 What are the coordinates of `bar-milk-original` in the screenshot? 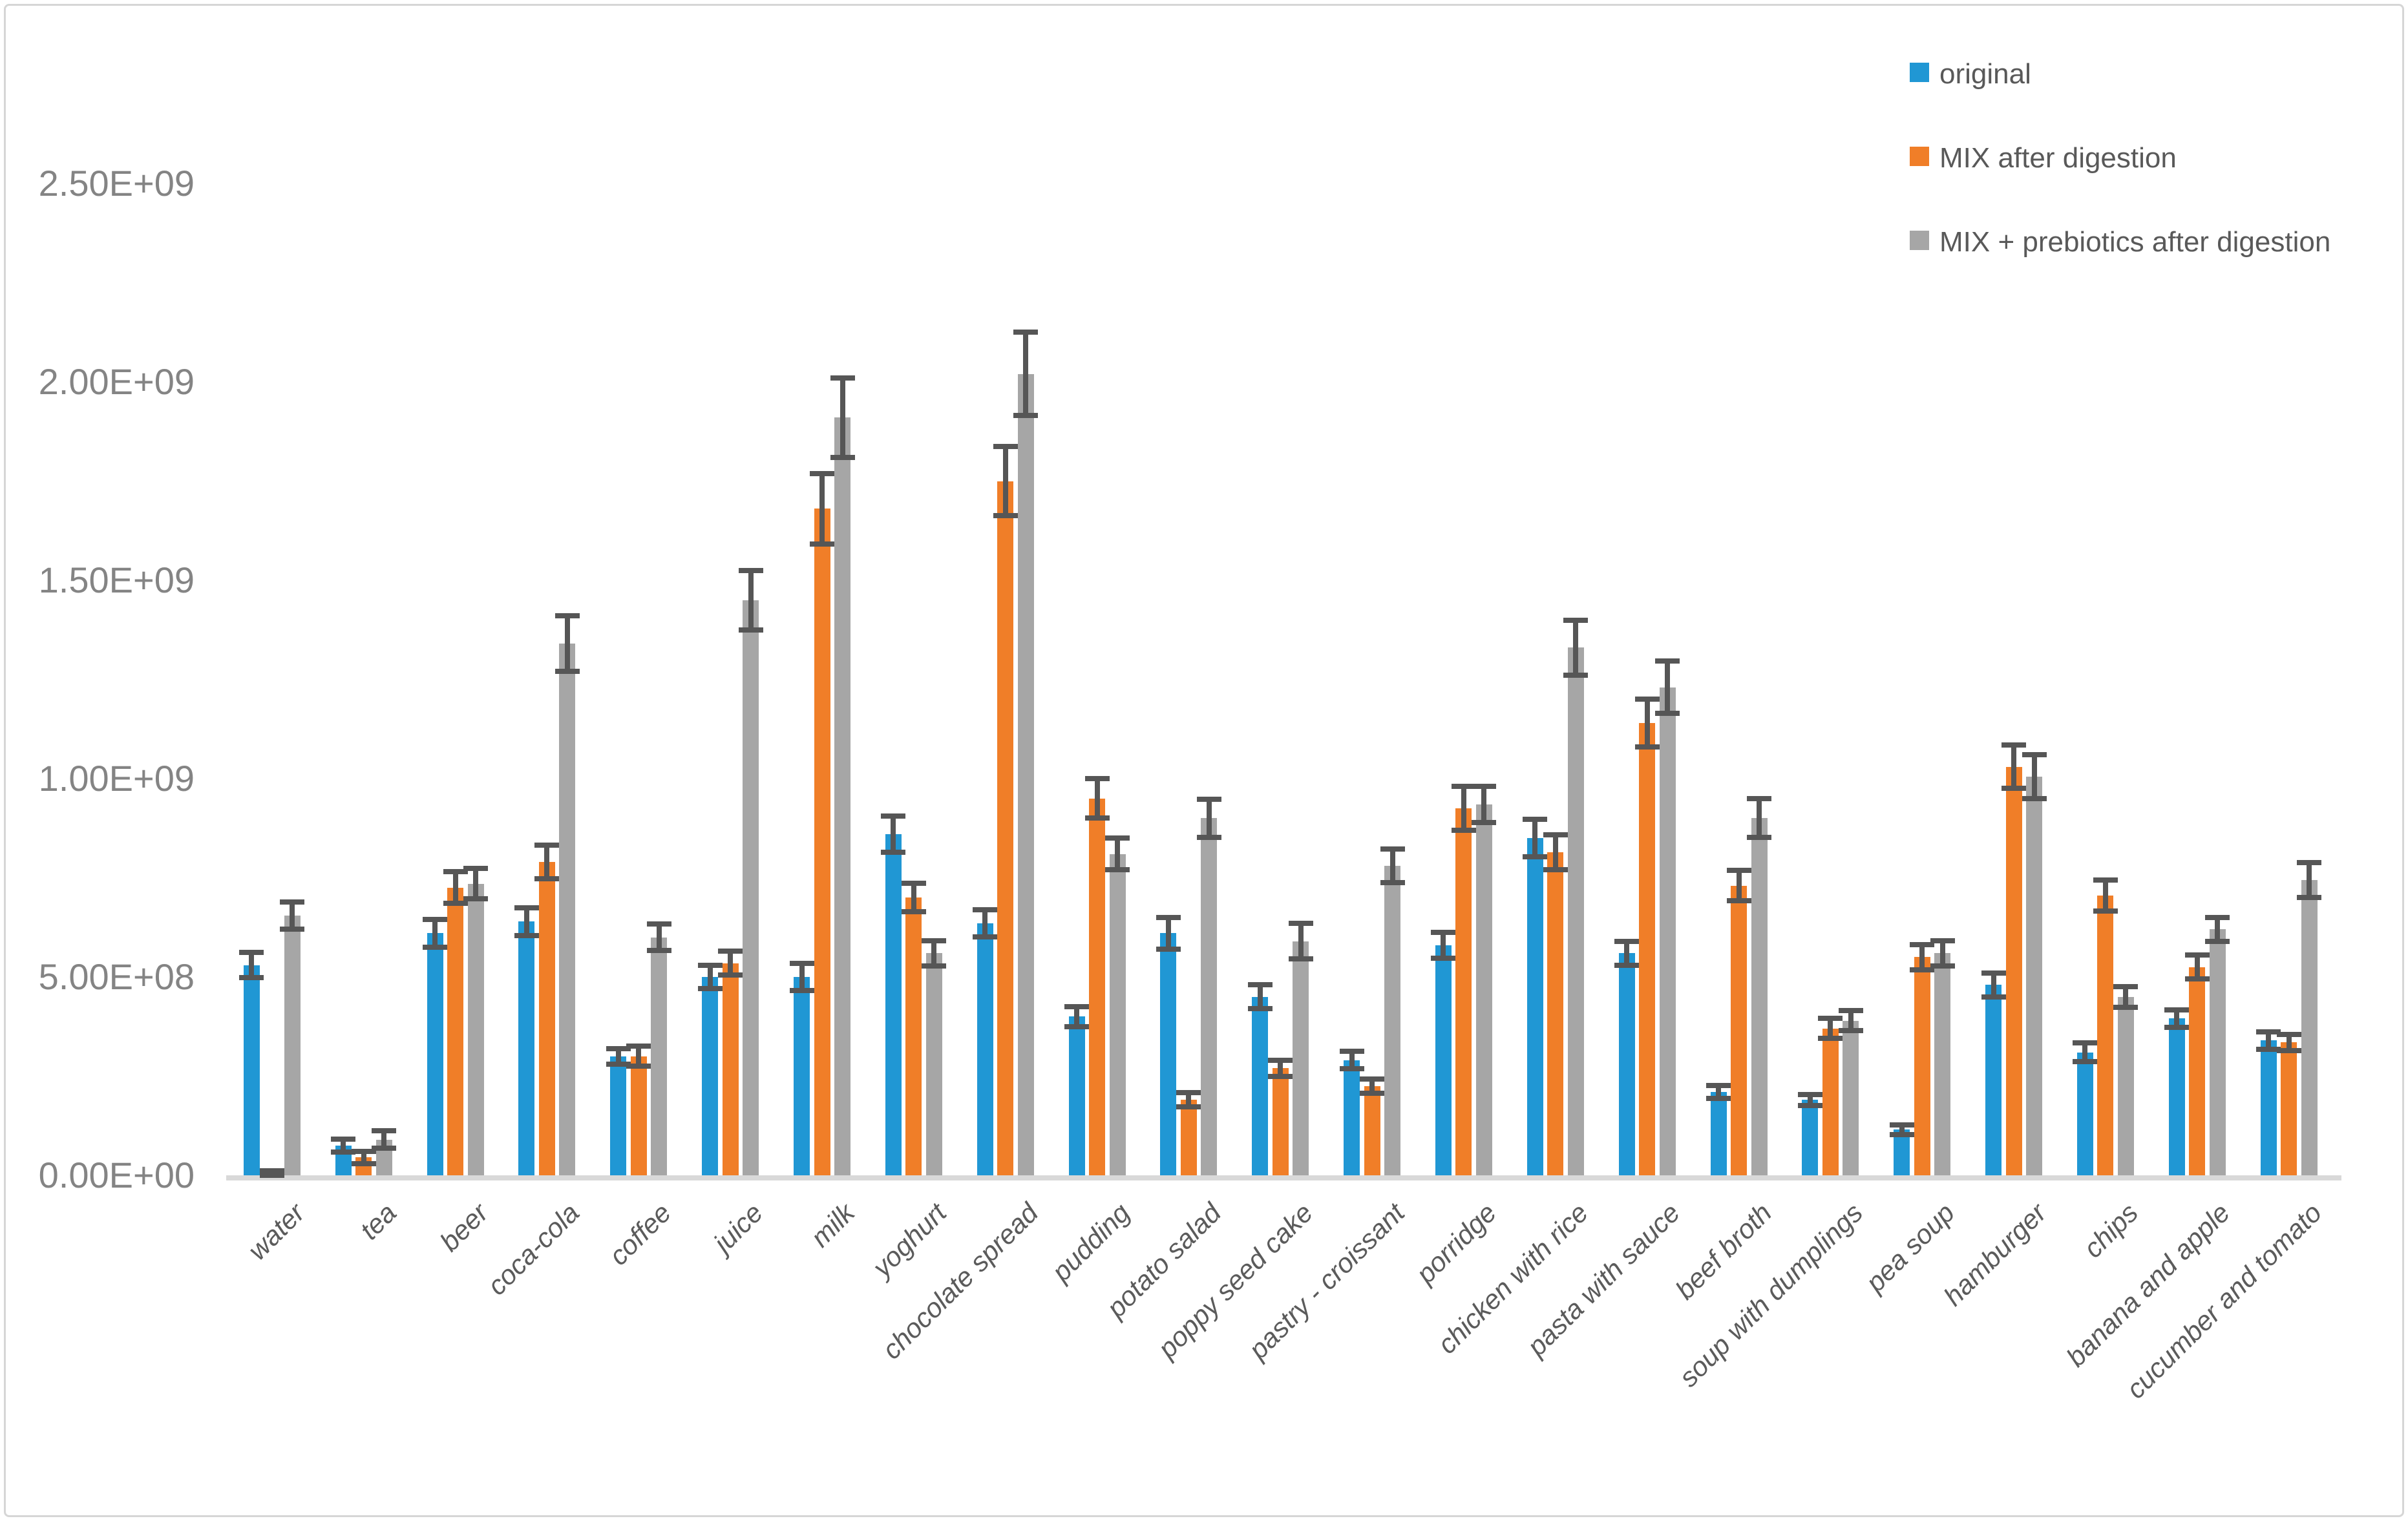 It's located at (802, 1076).